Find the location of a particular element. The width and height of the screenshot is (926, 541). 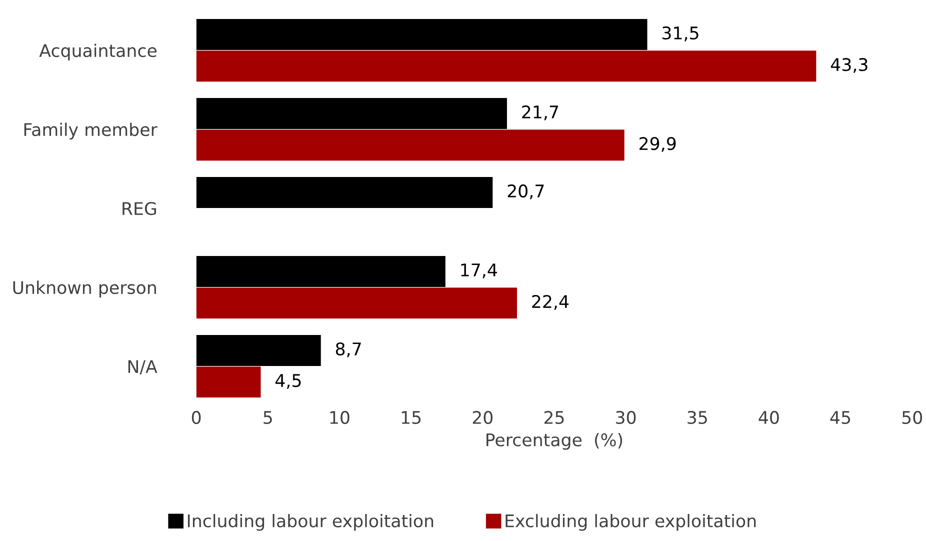

x-tick-label: 25 is located at coordinates (554, 417).